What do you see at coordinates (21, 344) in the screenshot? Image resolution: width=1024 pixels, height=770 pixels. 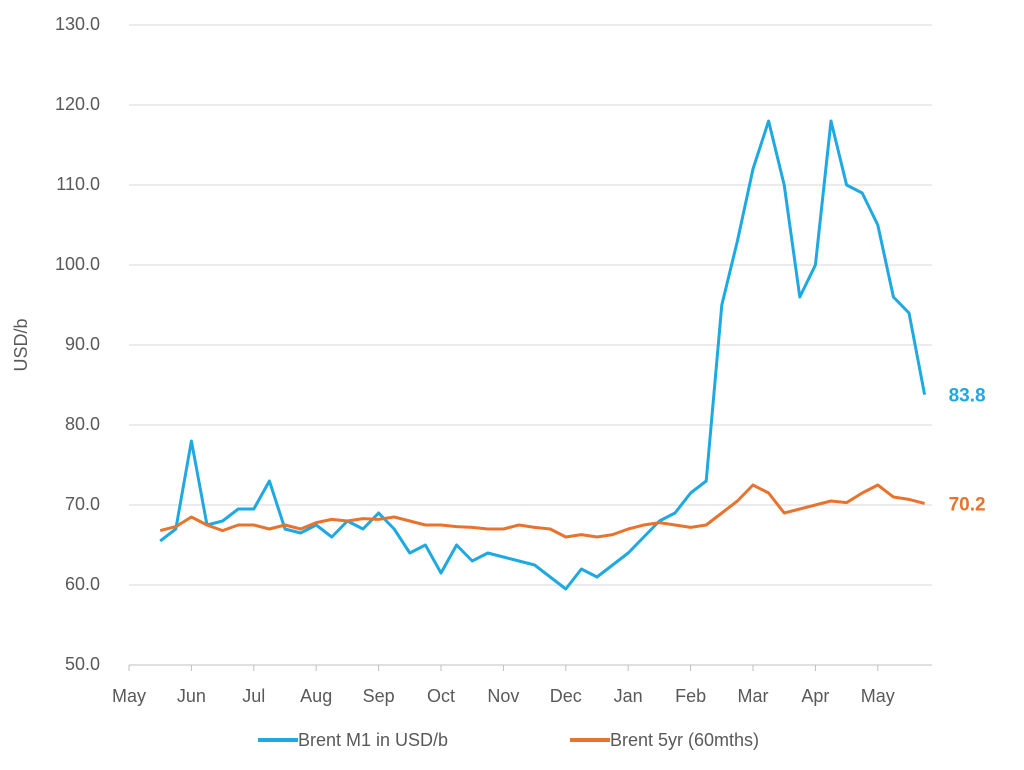 I see `y-axis-label: USD/b` at bounding box center [21, 344].